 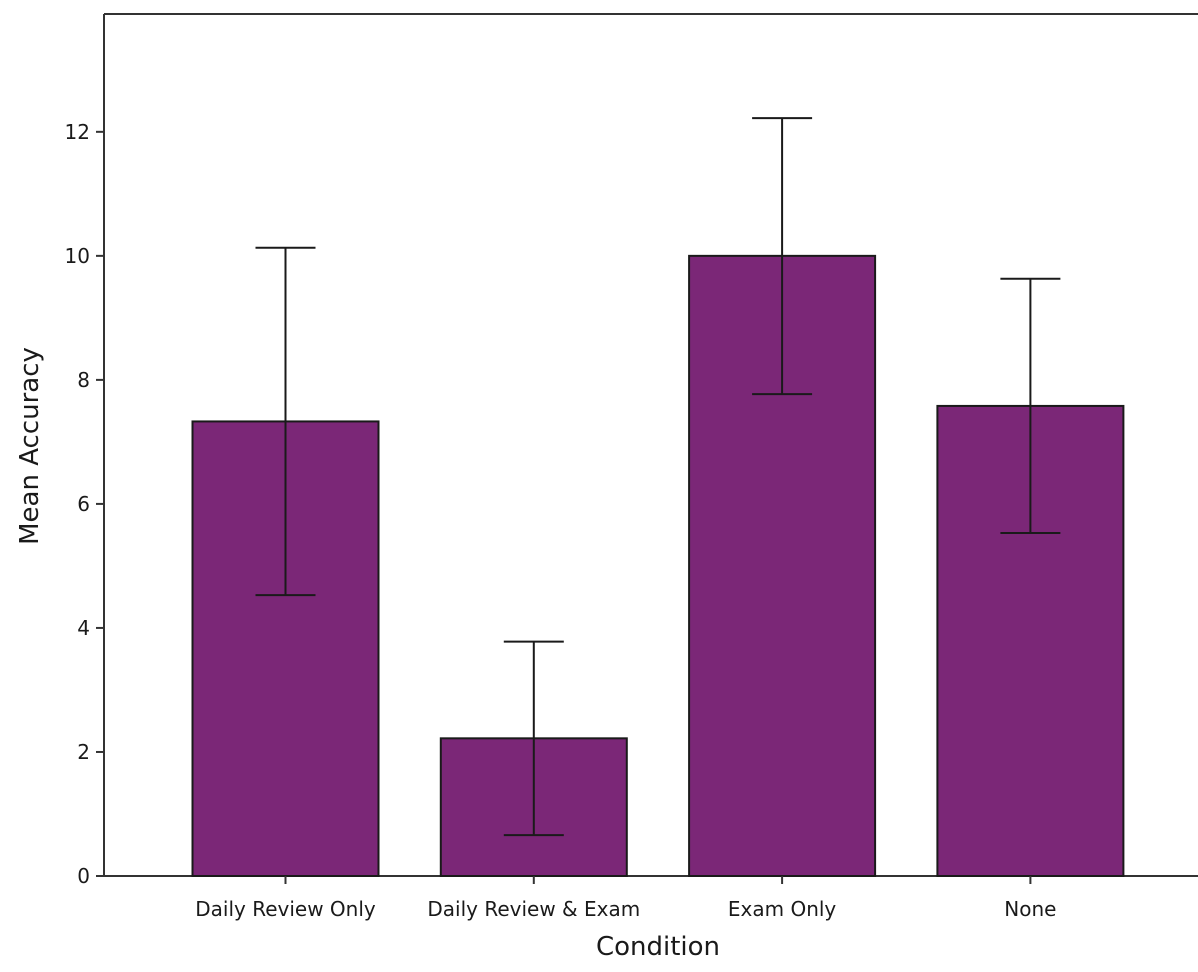 What do you see at coordinates (30, 446) in the screenshot?
I see `y-axis-title: Mean Accuracy` at bounding box center [30, 446].